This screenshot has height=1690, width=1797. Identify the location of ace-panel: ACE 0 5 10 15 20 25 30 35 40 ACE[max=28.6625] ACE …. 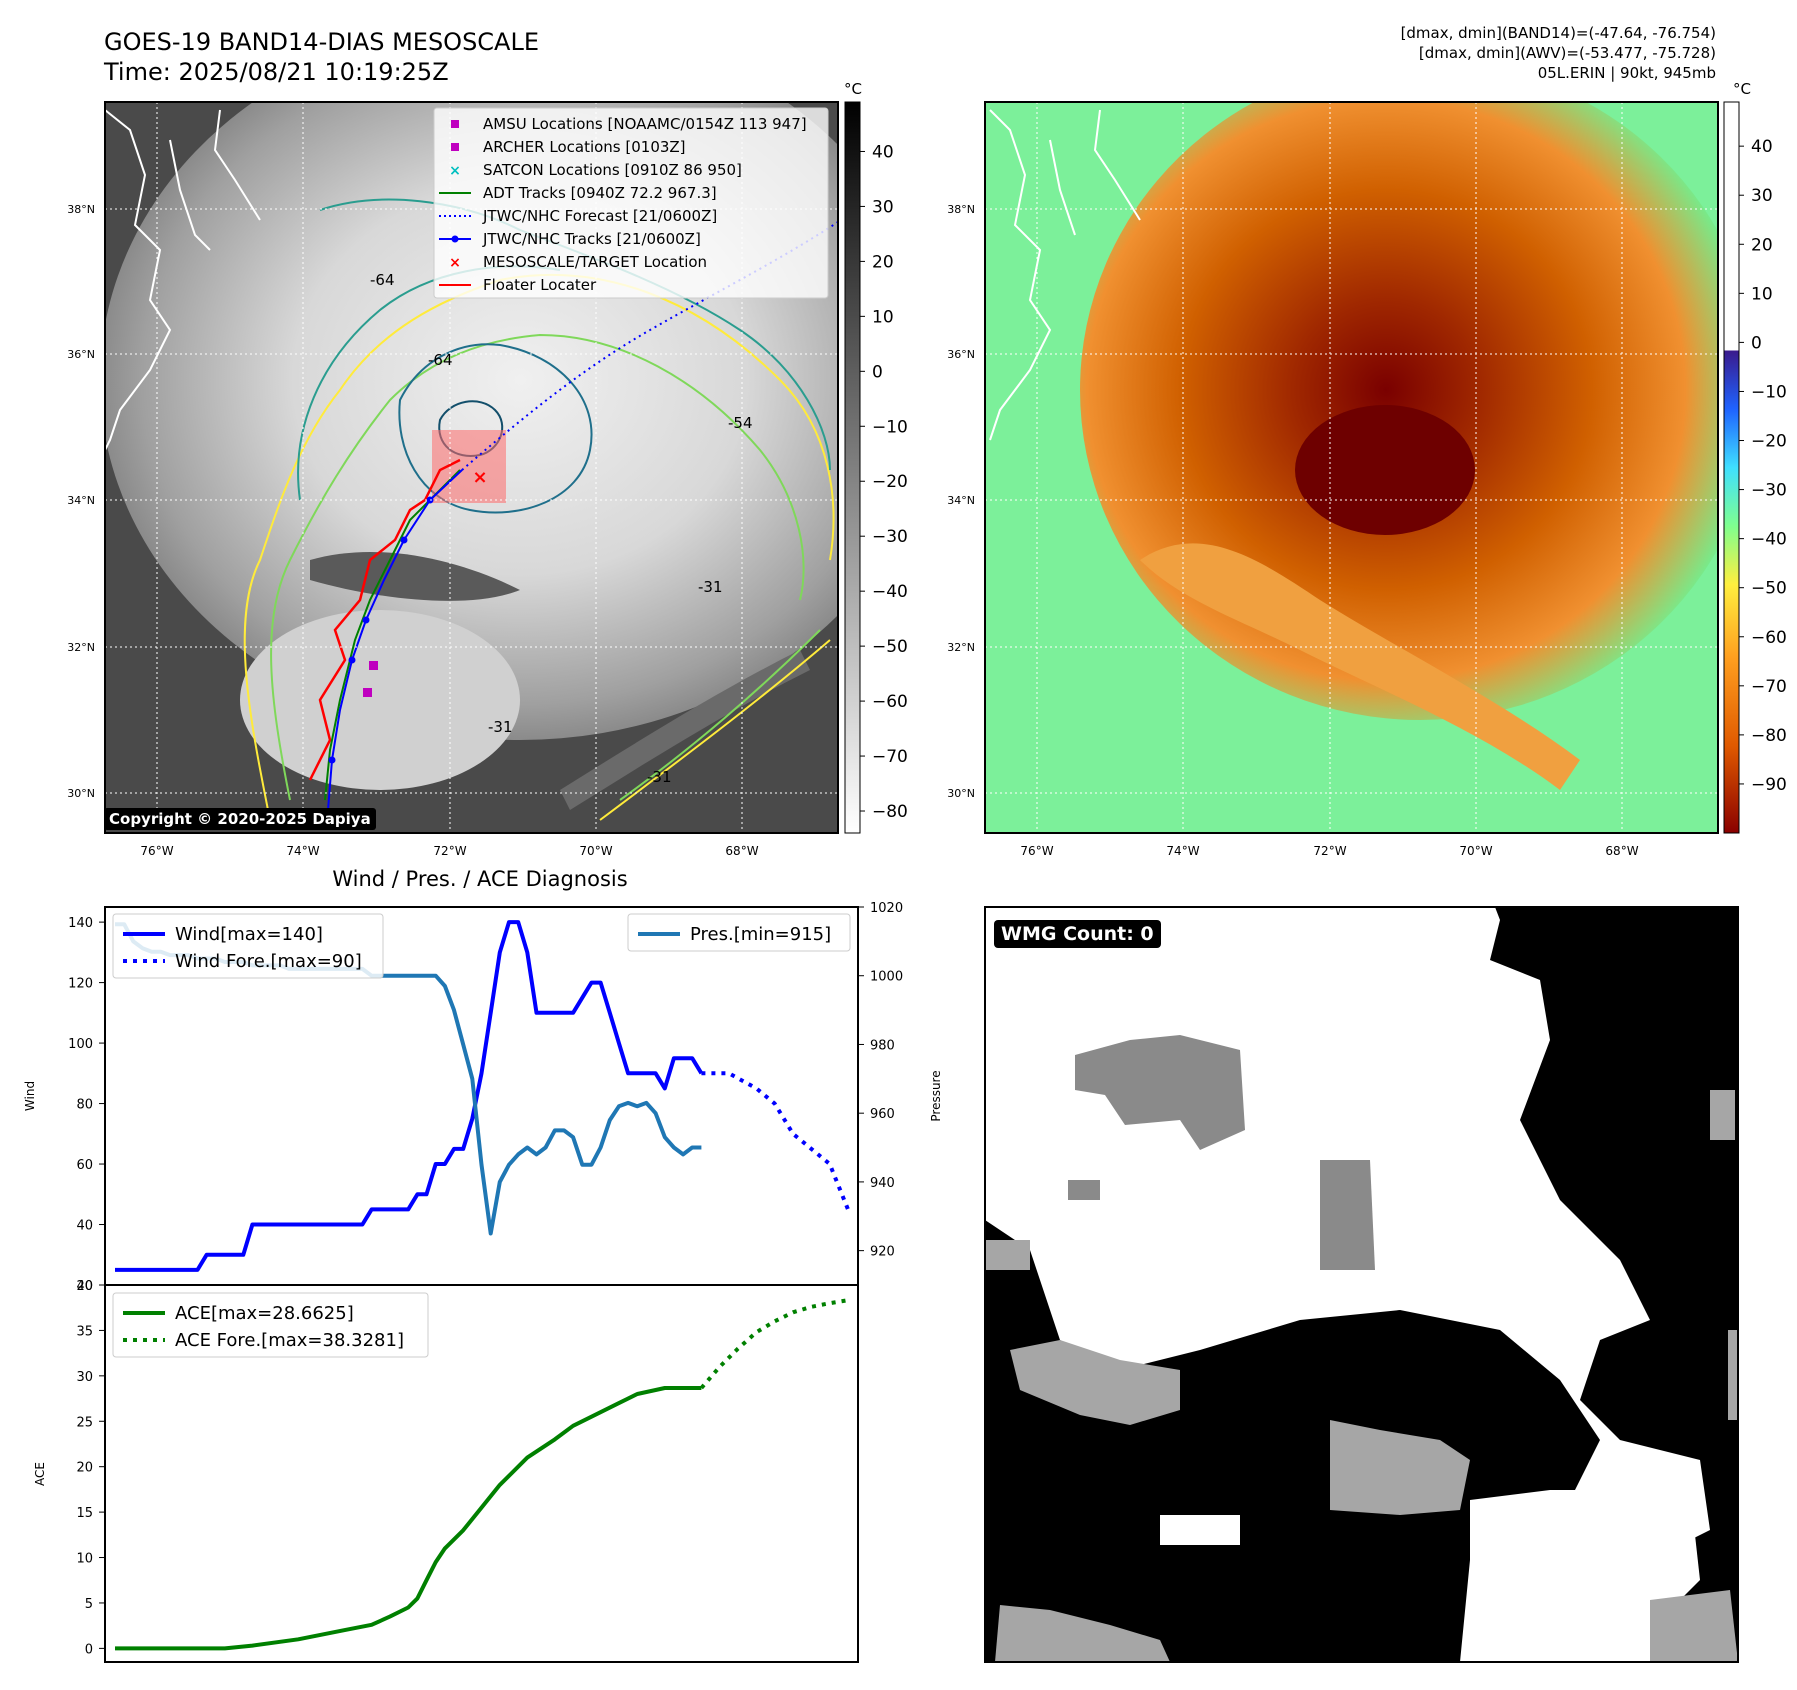
(446, 1471).